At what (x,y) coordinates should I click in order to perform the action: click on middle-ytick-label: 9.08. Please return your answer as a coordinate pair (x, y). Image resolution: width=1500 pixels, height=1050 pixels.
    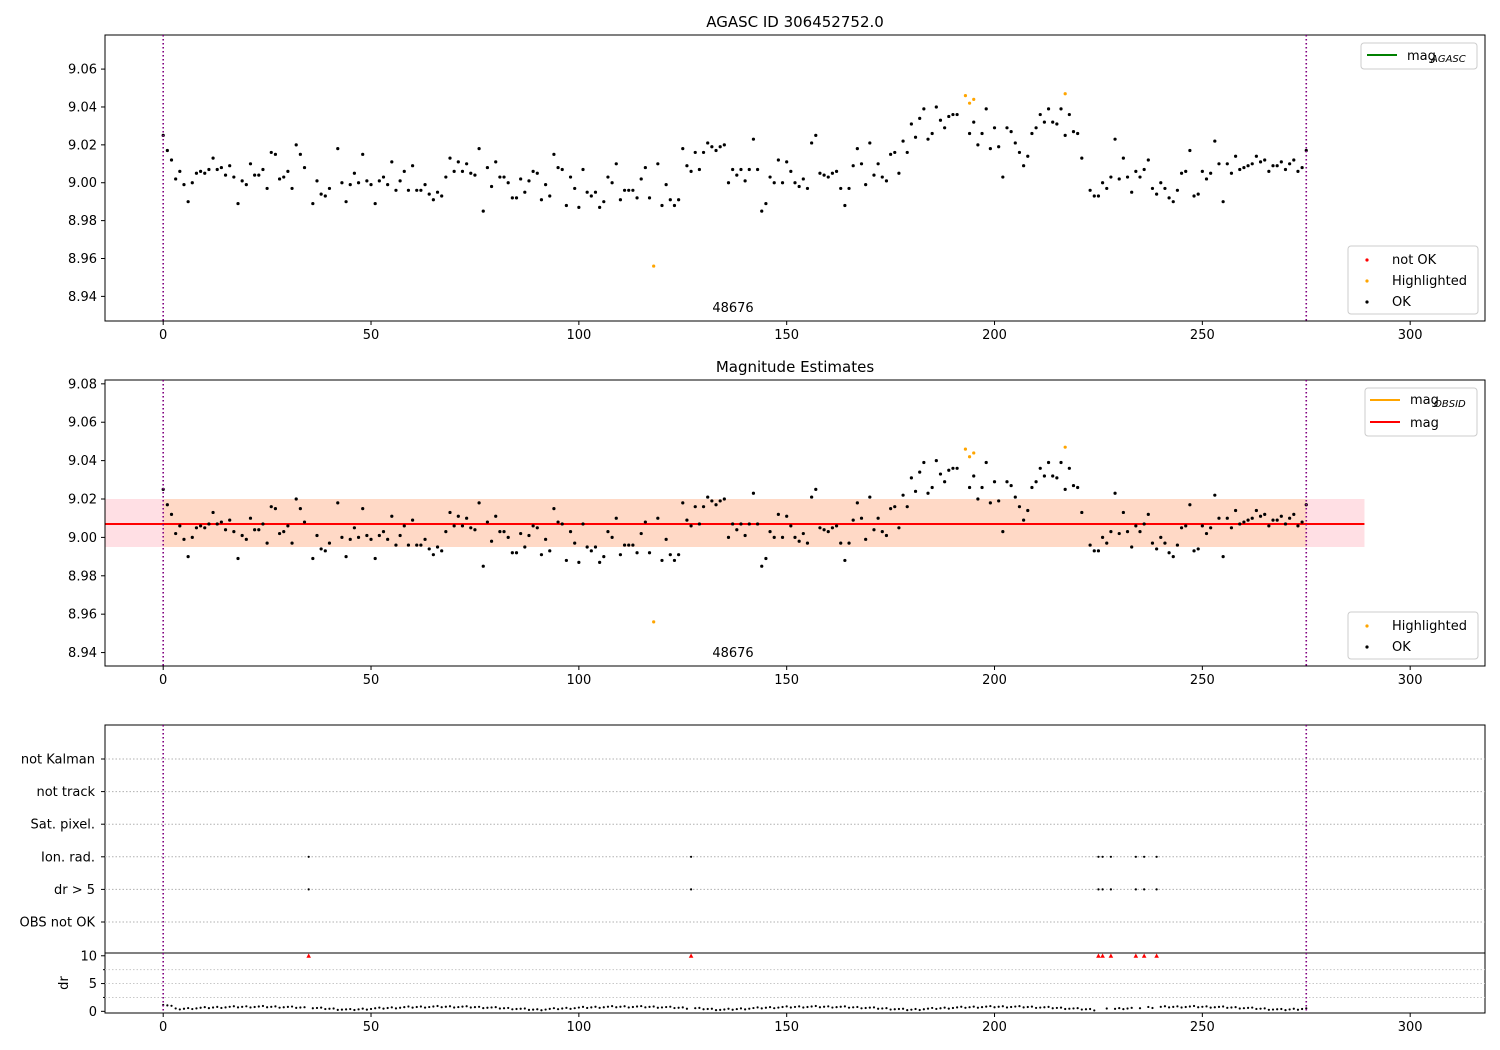
    Looking at the image, I should click on (82, 384).